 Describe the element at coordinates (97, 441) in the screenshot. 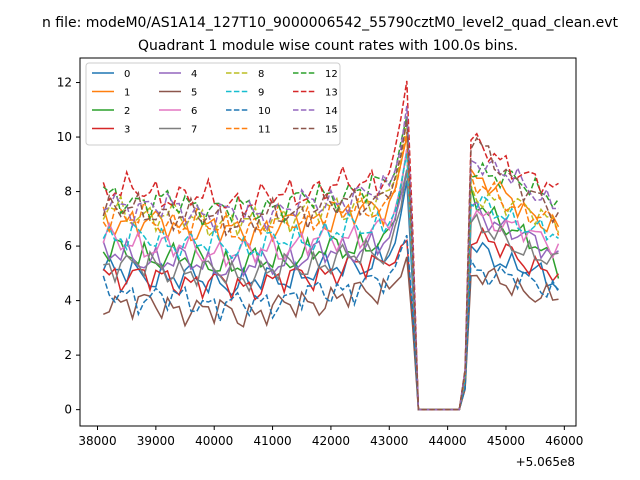

I see `x-tick-label: 38000` at that location.